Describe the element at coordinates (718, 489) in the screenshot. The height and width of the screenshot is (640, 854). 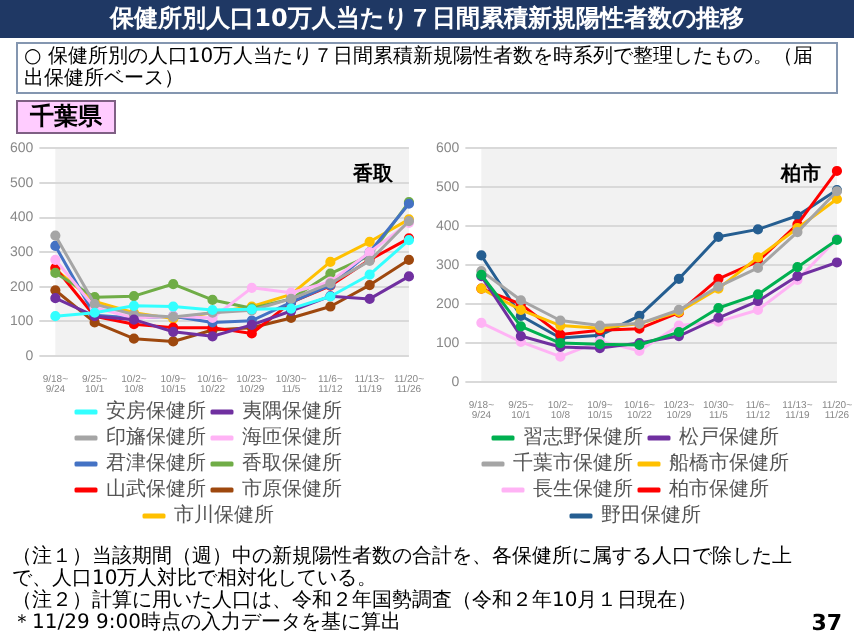
I see `legend-label: 柏市保健所` at that location.